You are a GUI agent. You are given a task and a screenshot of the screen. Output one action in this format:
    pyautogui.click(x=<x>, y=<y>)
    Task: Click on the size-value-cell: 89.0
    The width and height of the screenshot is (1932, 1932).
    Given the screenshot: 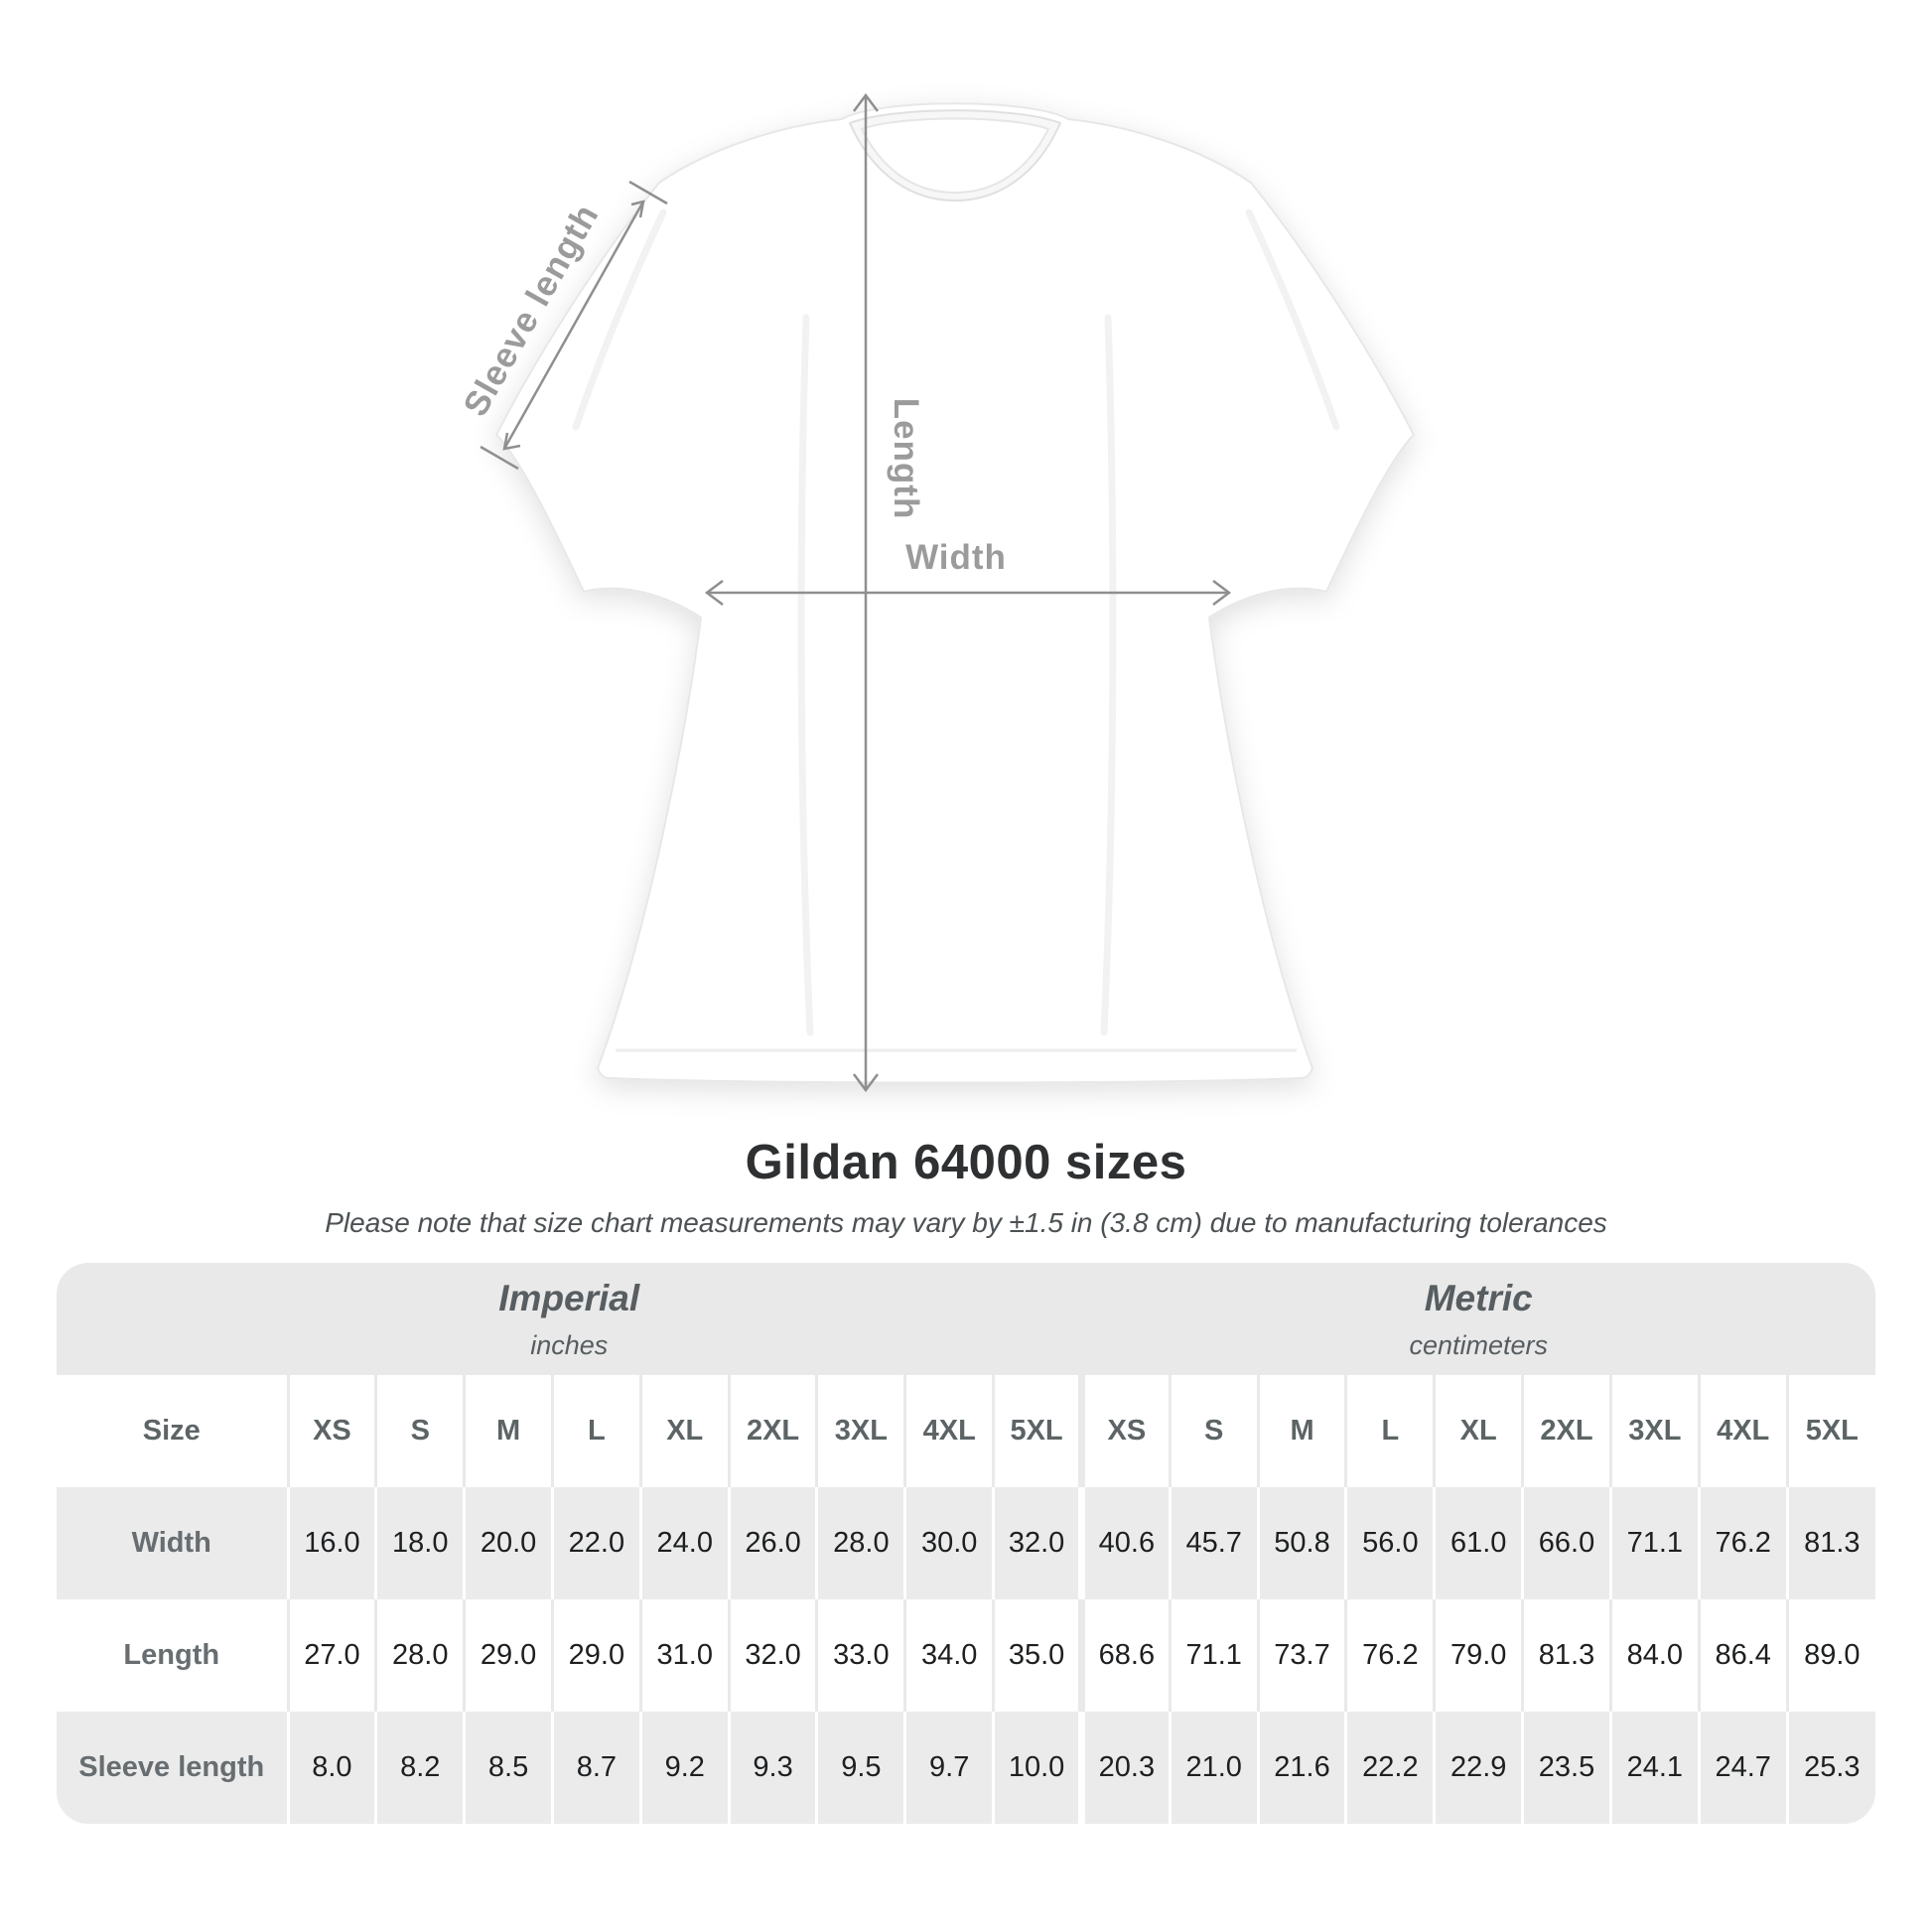 What is the action you would take?
    pyautogui.click(x=1830, y=1656)
    